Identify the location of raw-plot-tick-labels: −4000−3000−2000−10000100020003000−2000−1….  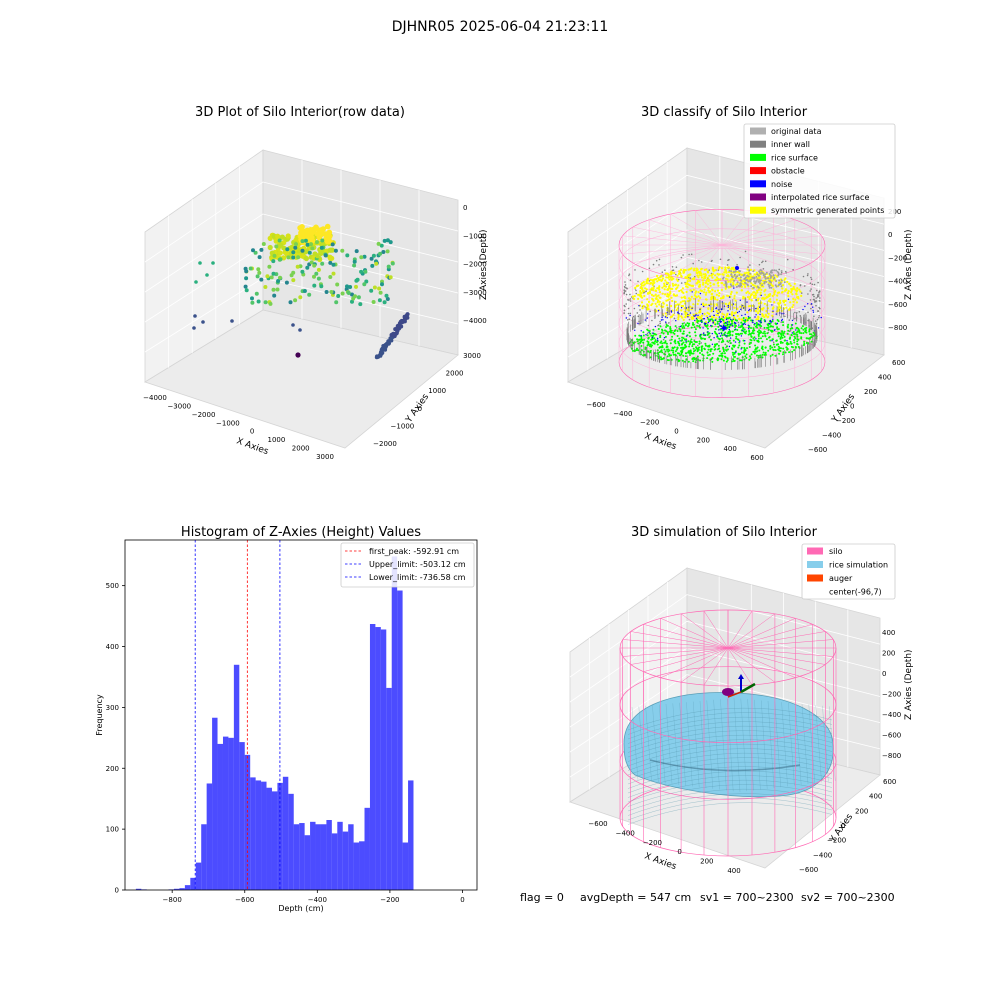
(315, 332).